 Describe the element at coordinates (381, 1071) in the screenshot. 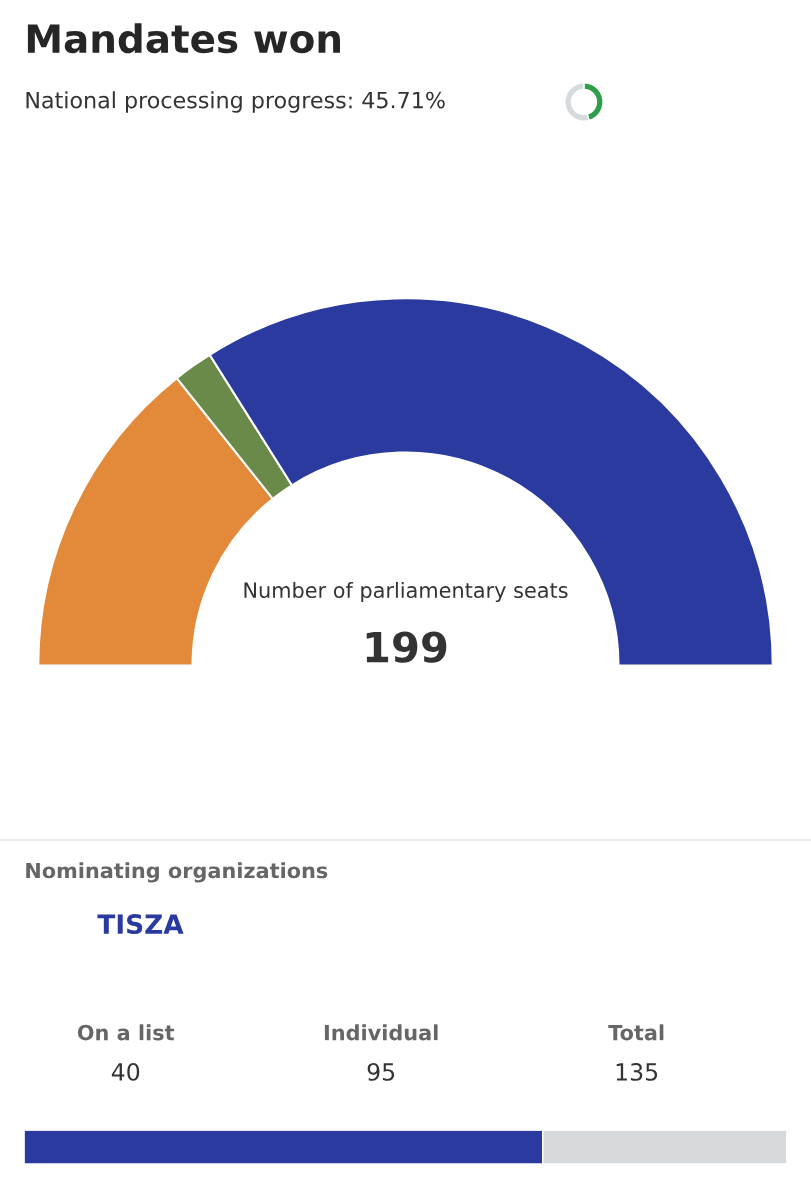

I see `text: 95` at that location.